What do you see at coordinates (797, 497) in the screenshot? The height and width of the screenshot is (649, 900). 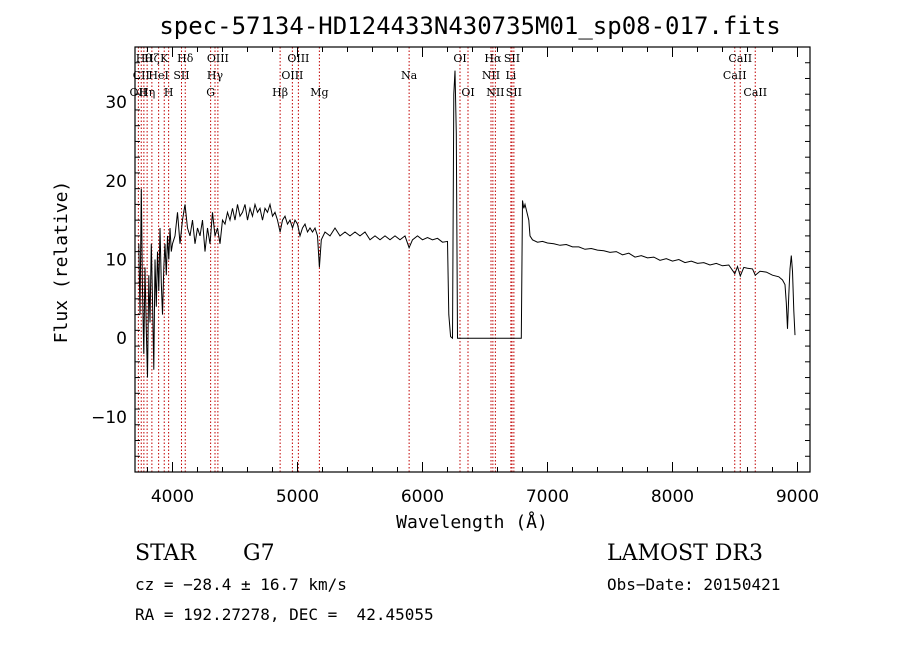 I see `x-tick-label: 9000` at bounding box center [797, 497].